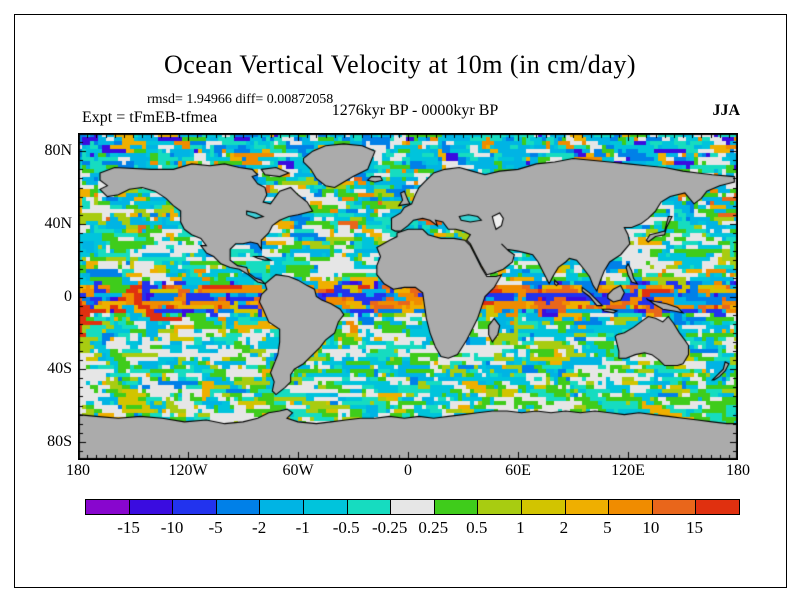 Image resolution: width=800 pixels, height=600 pixels. Describe the element at coordinates (59, 369) in the screenshot. I see `y-axis-tick-label: 40S` at that location.